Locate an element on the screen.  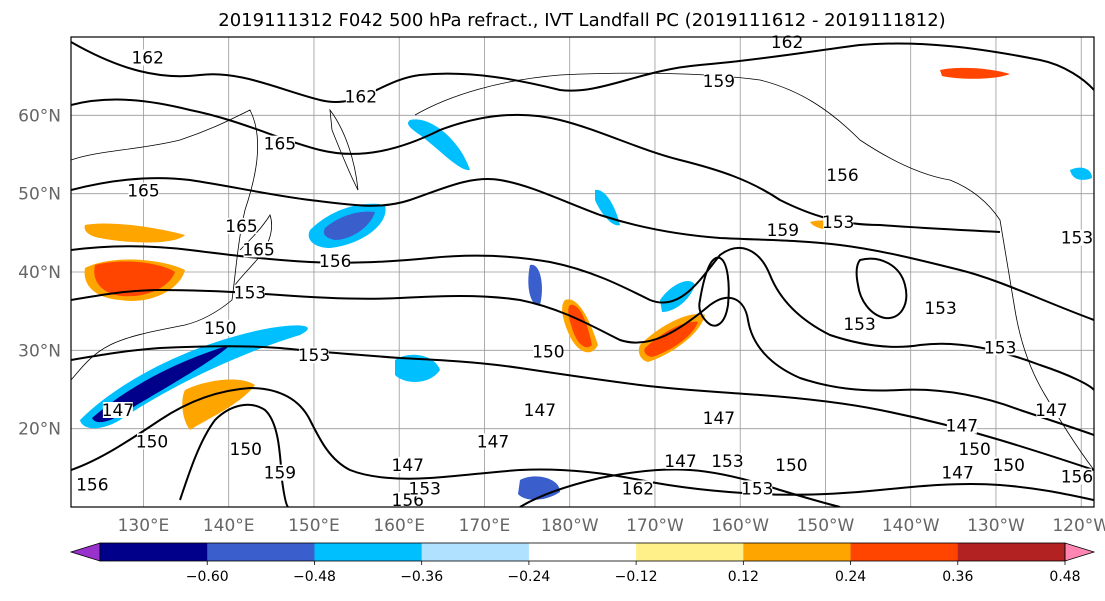
lon-tick-label: 170°W is located at coordinates (655, 526).